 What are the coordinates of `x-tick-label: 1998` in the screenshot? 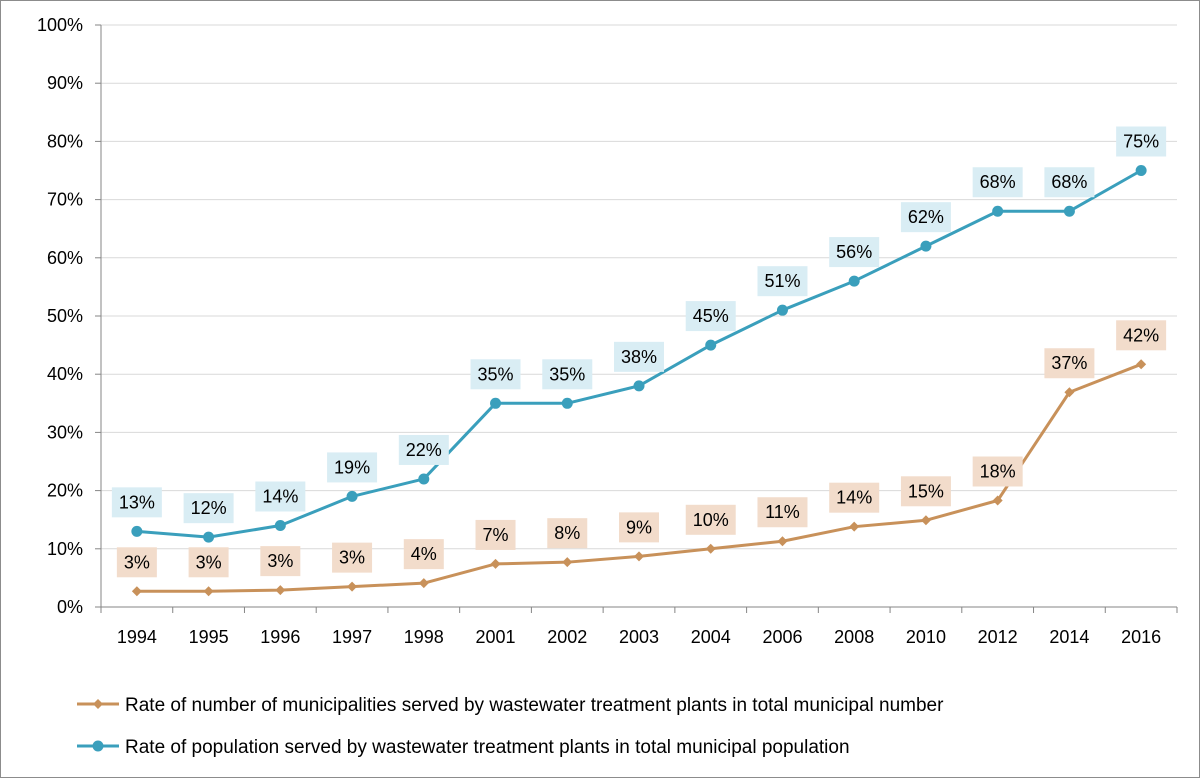 It's located at (424, 637).